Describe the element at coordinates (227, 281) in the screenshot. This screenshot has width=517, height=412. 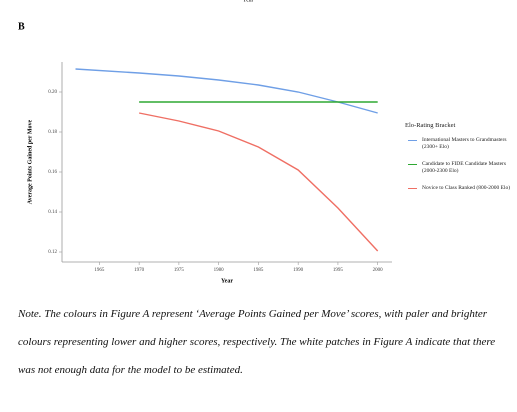
I see `x-axis-label: Year` at that location.